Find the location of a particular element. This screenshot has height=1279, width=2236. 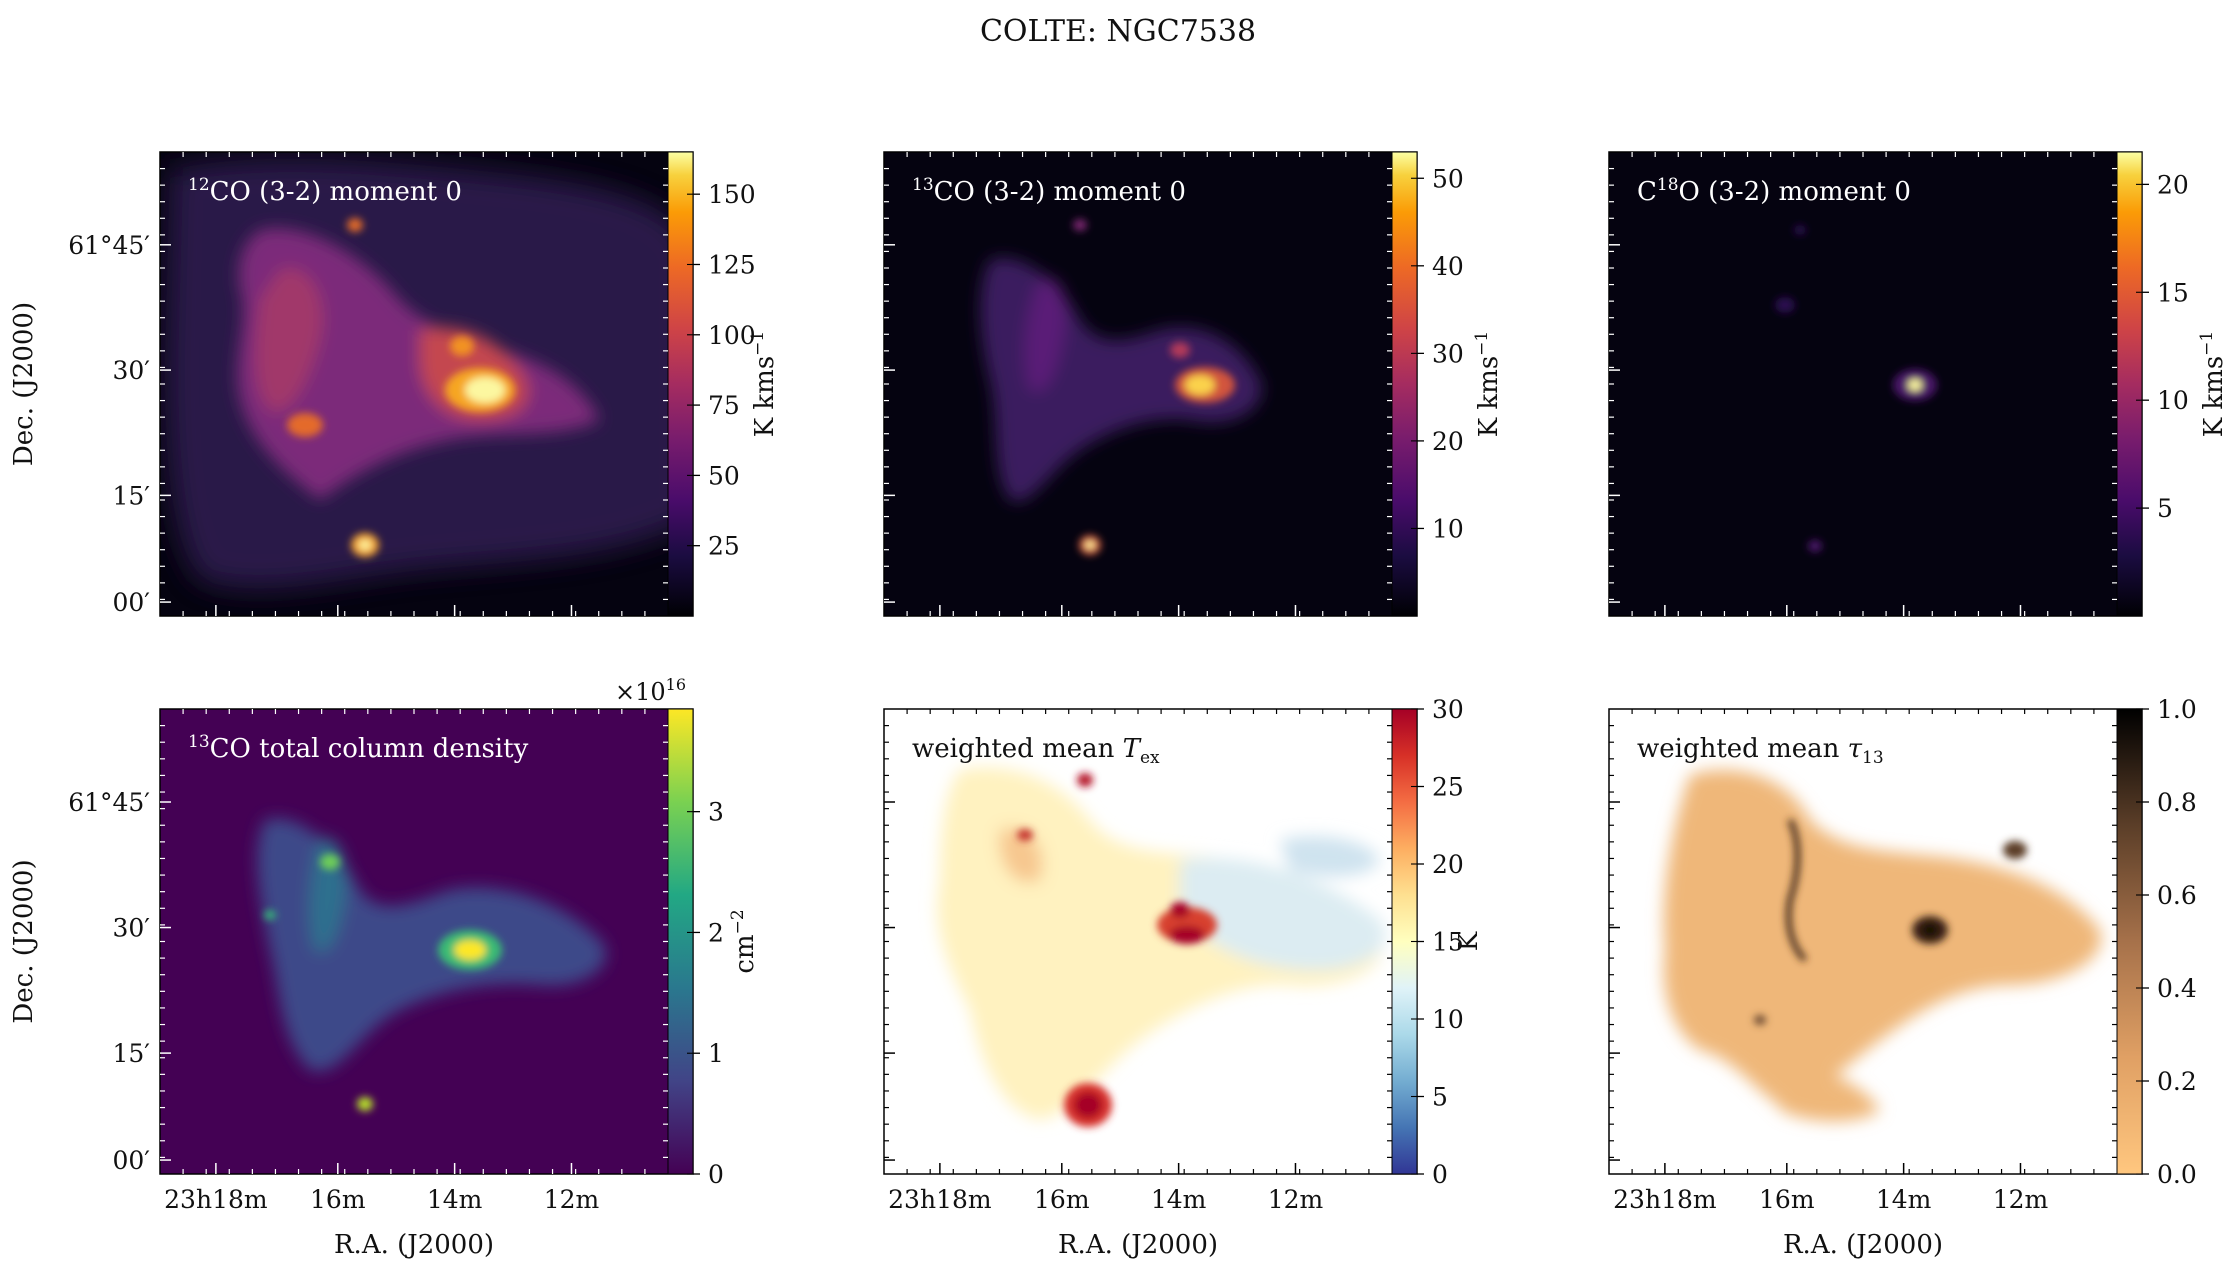

heatmap-co13-emission is located at coordinates (1121, 387).